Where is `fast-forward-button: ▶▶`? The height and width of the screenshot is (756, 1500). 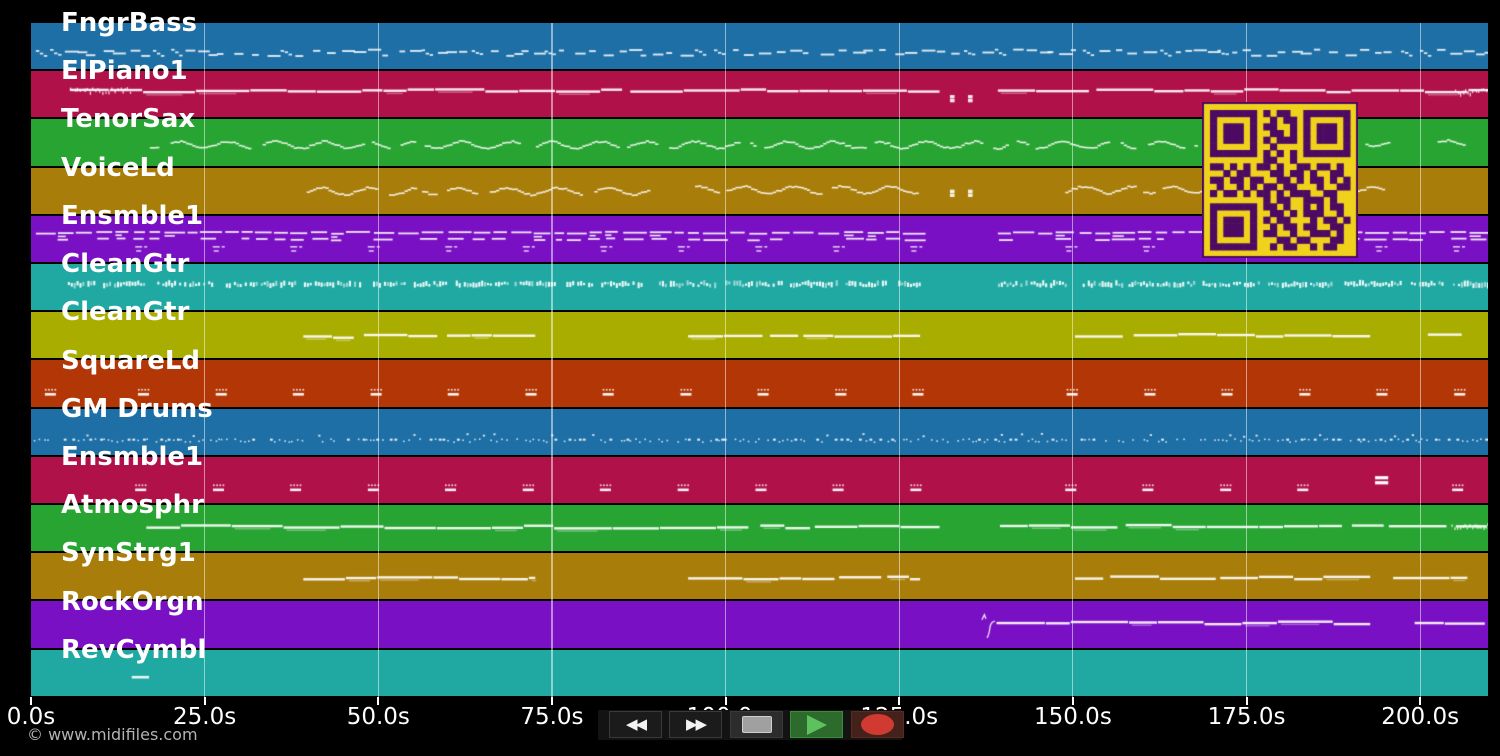 fast-forward-button: ▶▶ is located at coordinates (695, 724).